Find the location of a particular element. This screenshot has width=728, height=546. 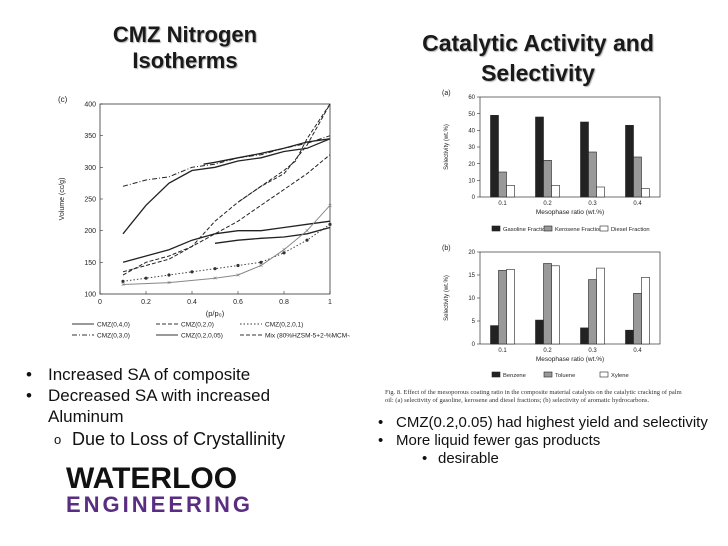

left-title-line-2: Isotherms is located at coordinates (185, 60).